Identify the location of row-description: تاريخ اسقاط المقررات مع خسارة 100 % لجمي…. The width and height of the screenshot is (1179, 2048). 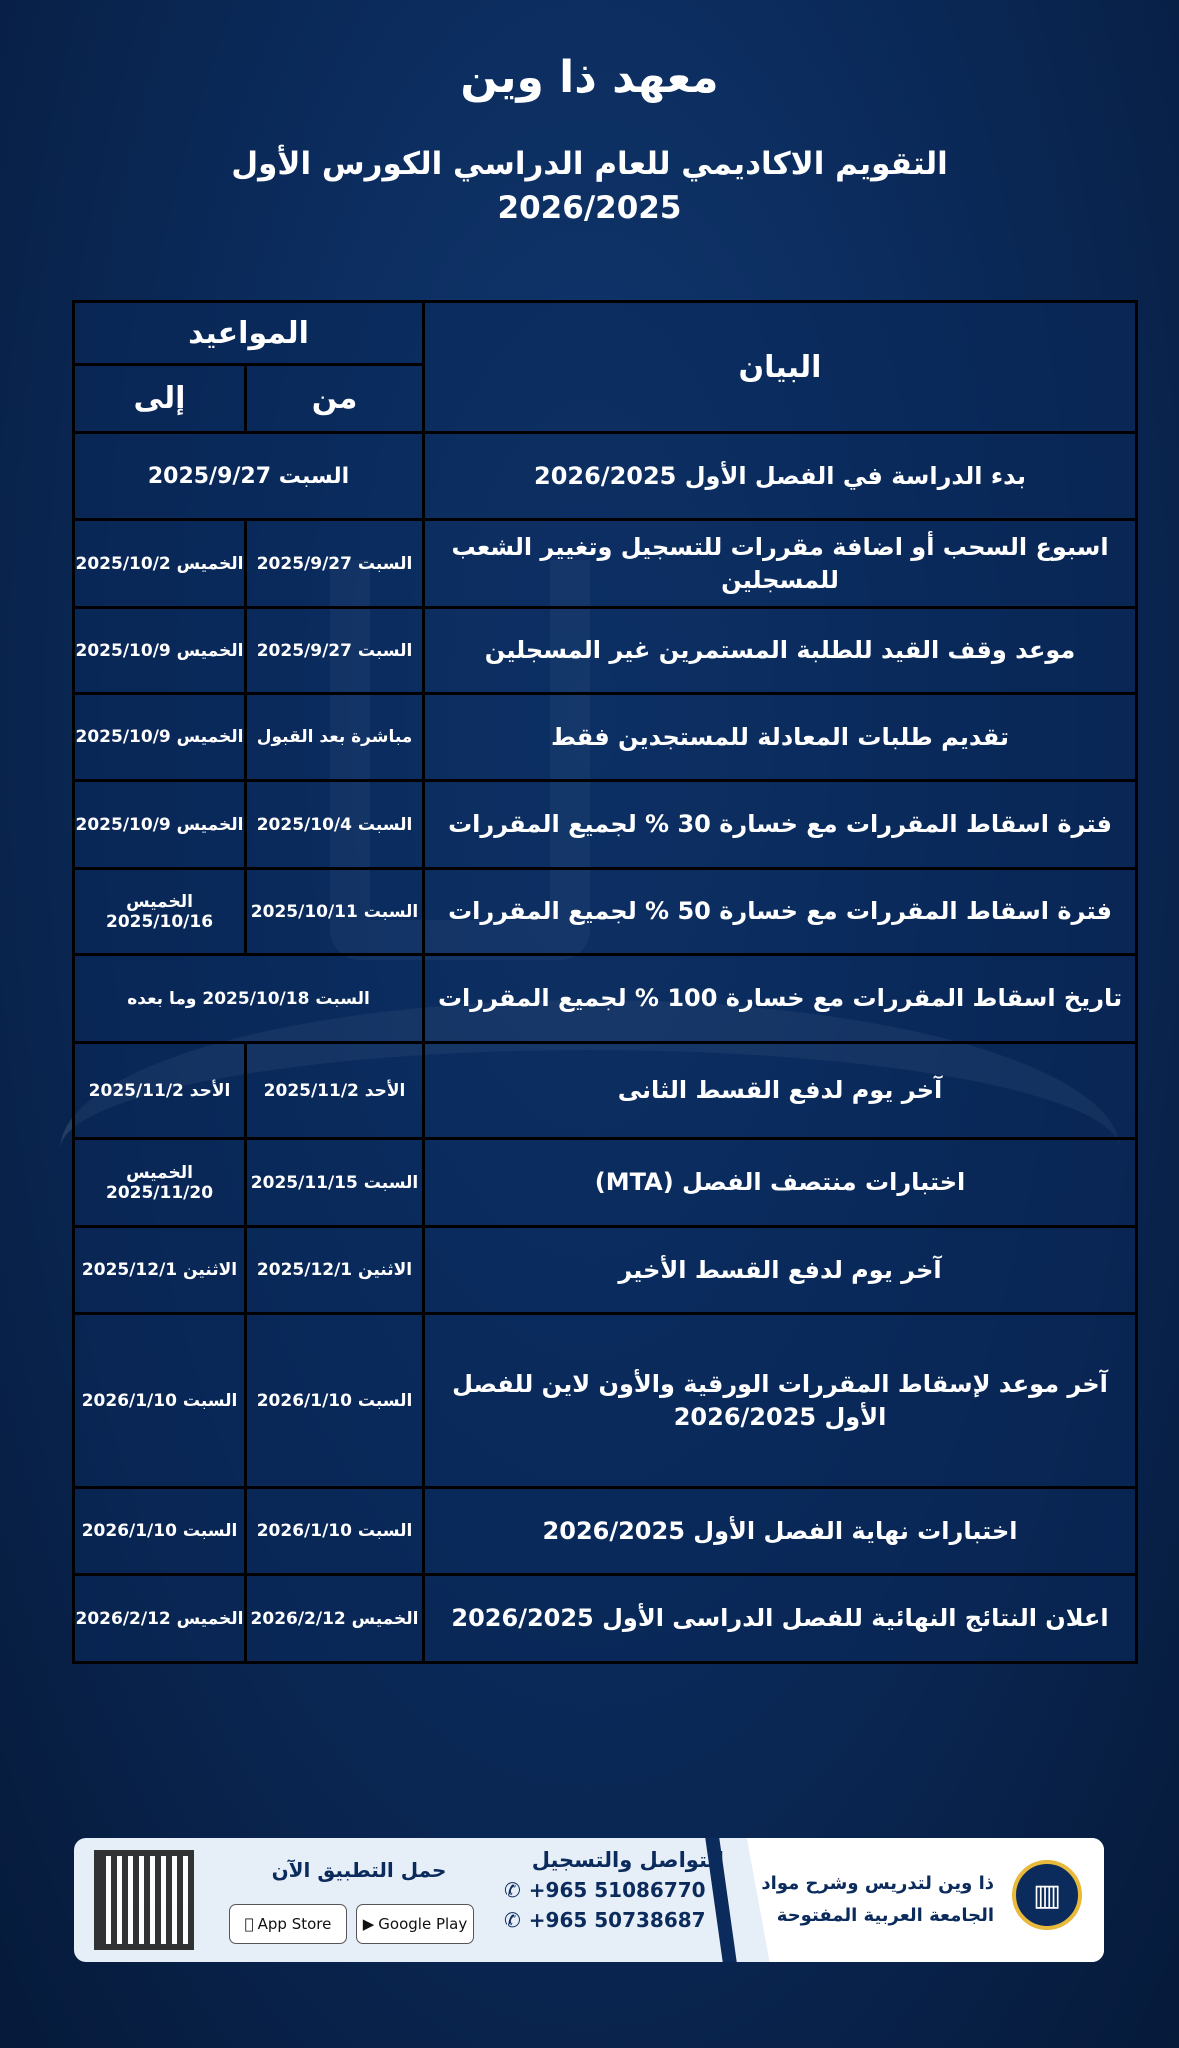
(780, 998).